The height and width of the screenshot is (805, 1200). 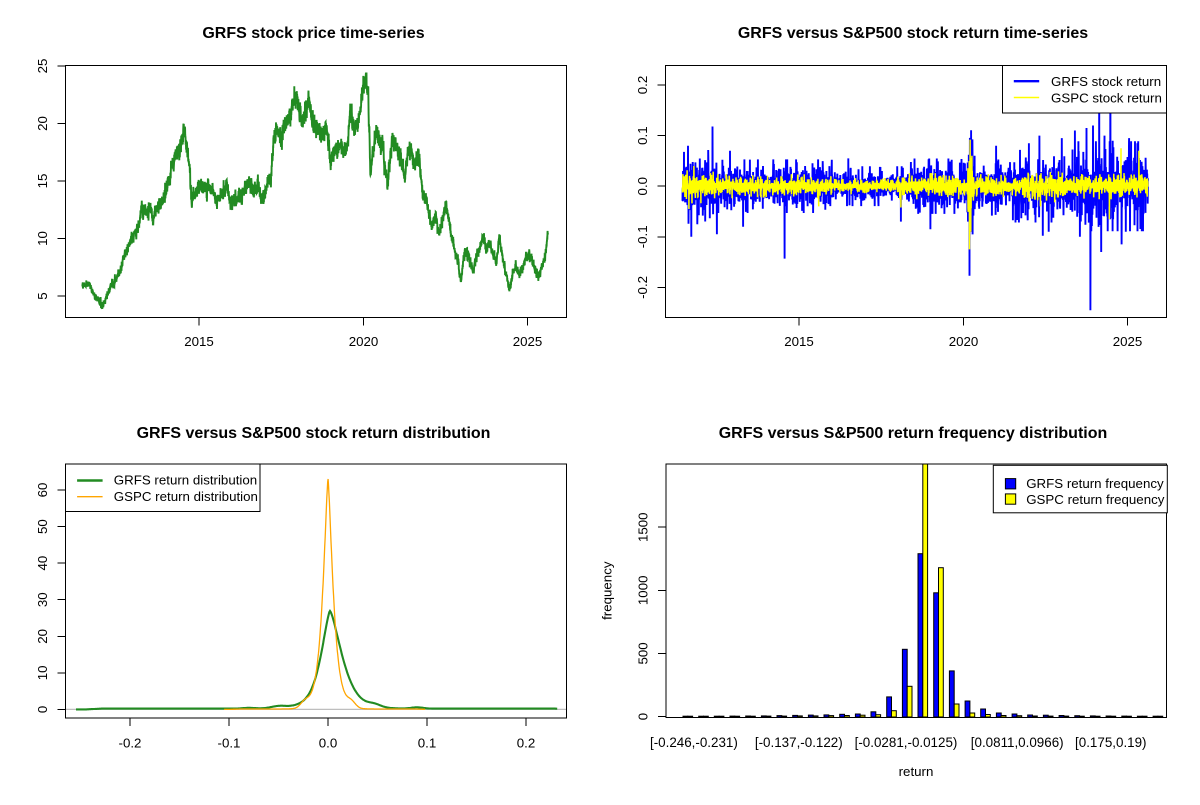 What do you see at coordinates (642, 527) in the screenshot?
I see `svg-text: 1500` at bounding box center [642, 527].